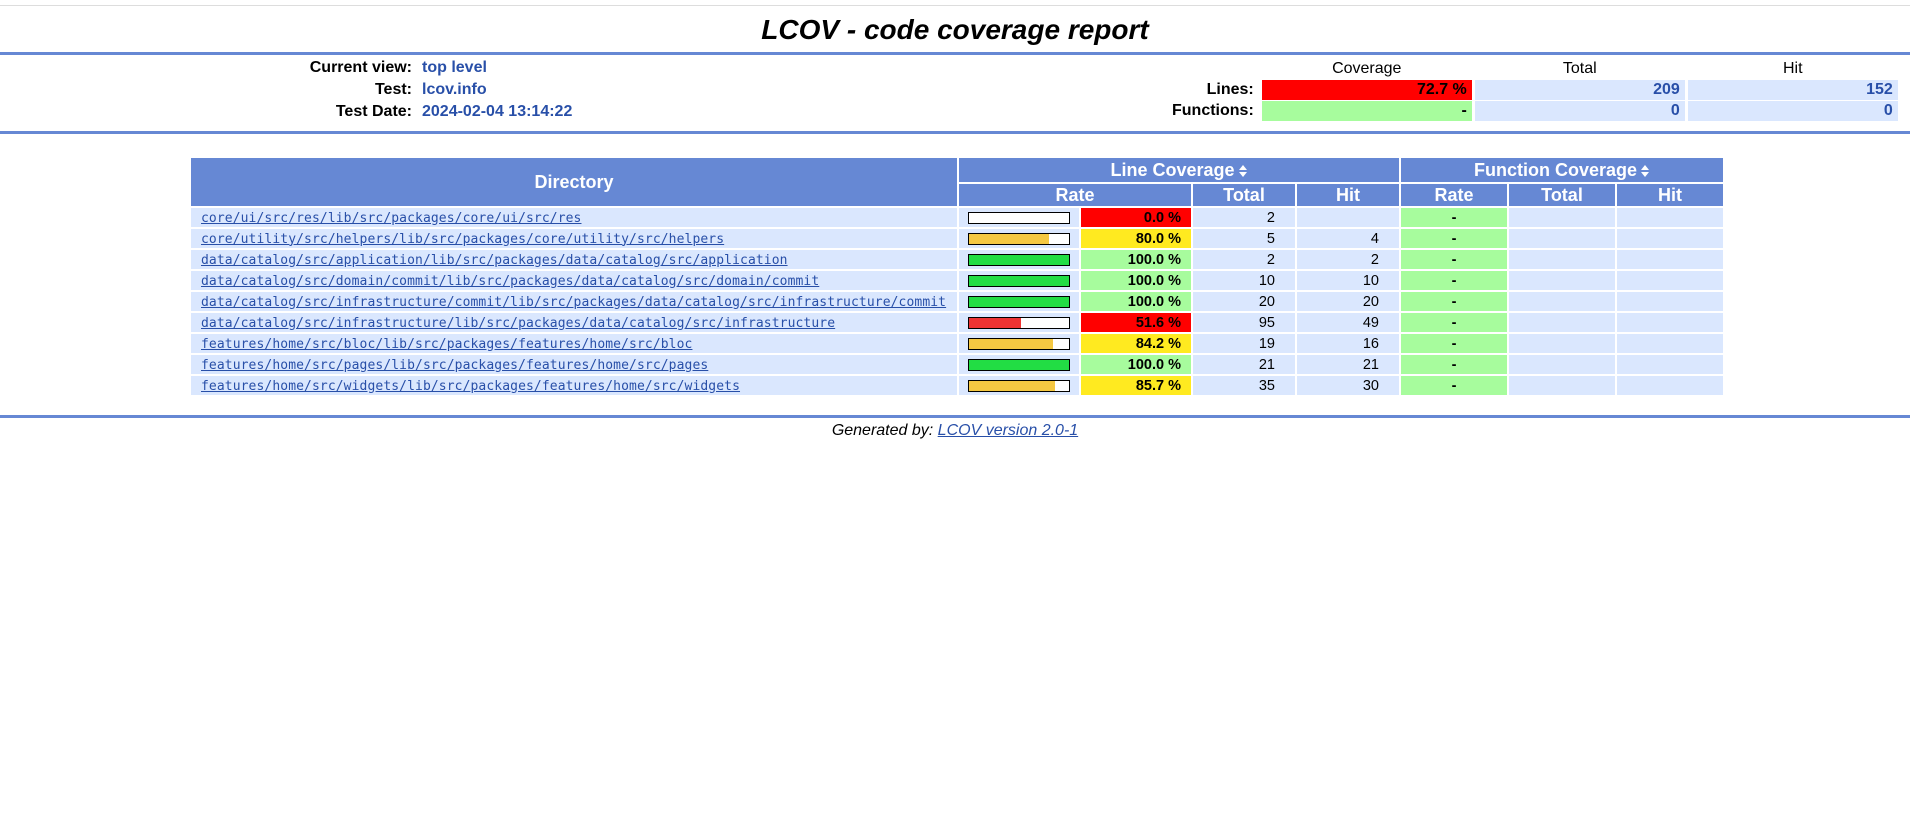  What do you see at coordinates (1579, 90) in the screenshot?
I see `lines-total: 209` at bounding box center [1579, 90].